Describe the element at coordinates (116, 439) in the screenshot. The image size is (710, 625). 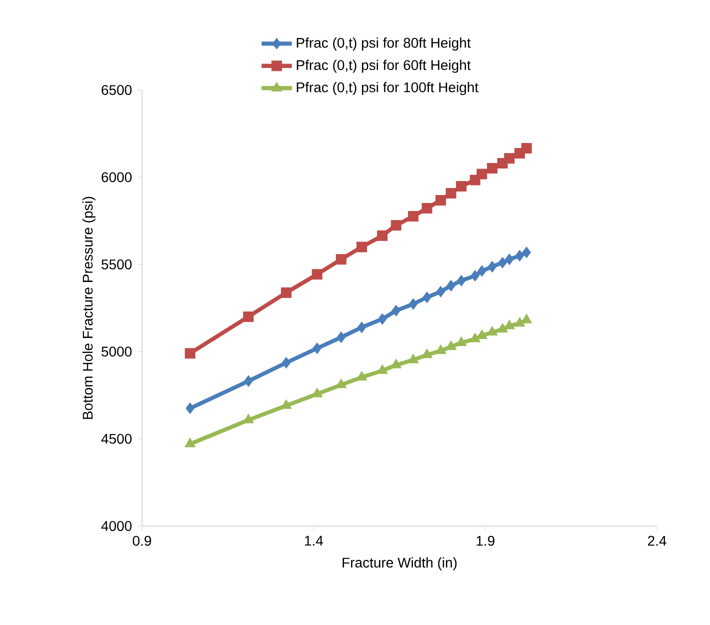
I see `y-tick-label: 4500` at that location.